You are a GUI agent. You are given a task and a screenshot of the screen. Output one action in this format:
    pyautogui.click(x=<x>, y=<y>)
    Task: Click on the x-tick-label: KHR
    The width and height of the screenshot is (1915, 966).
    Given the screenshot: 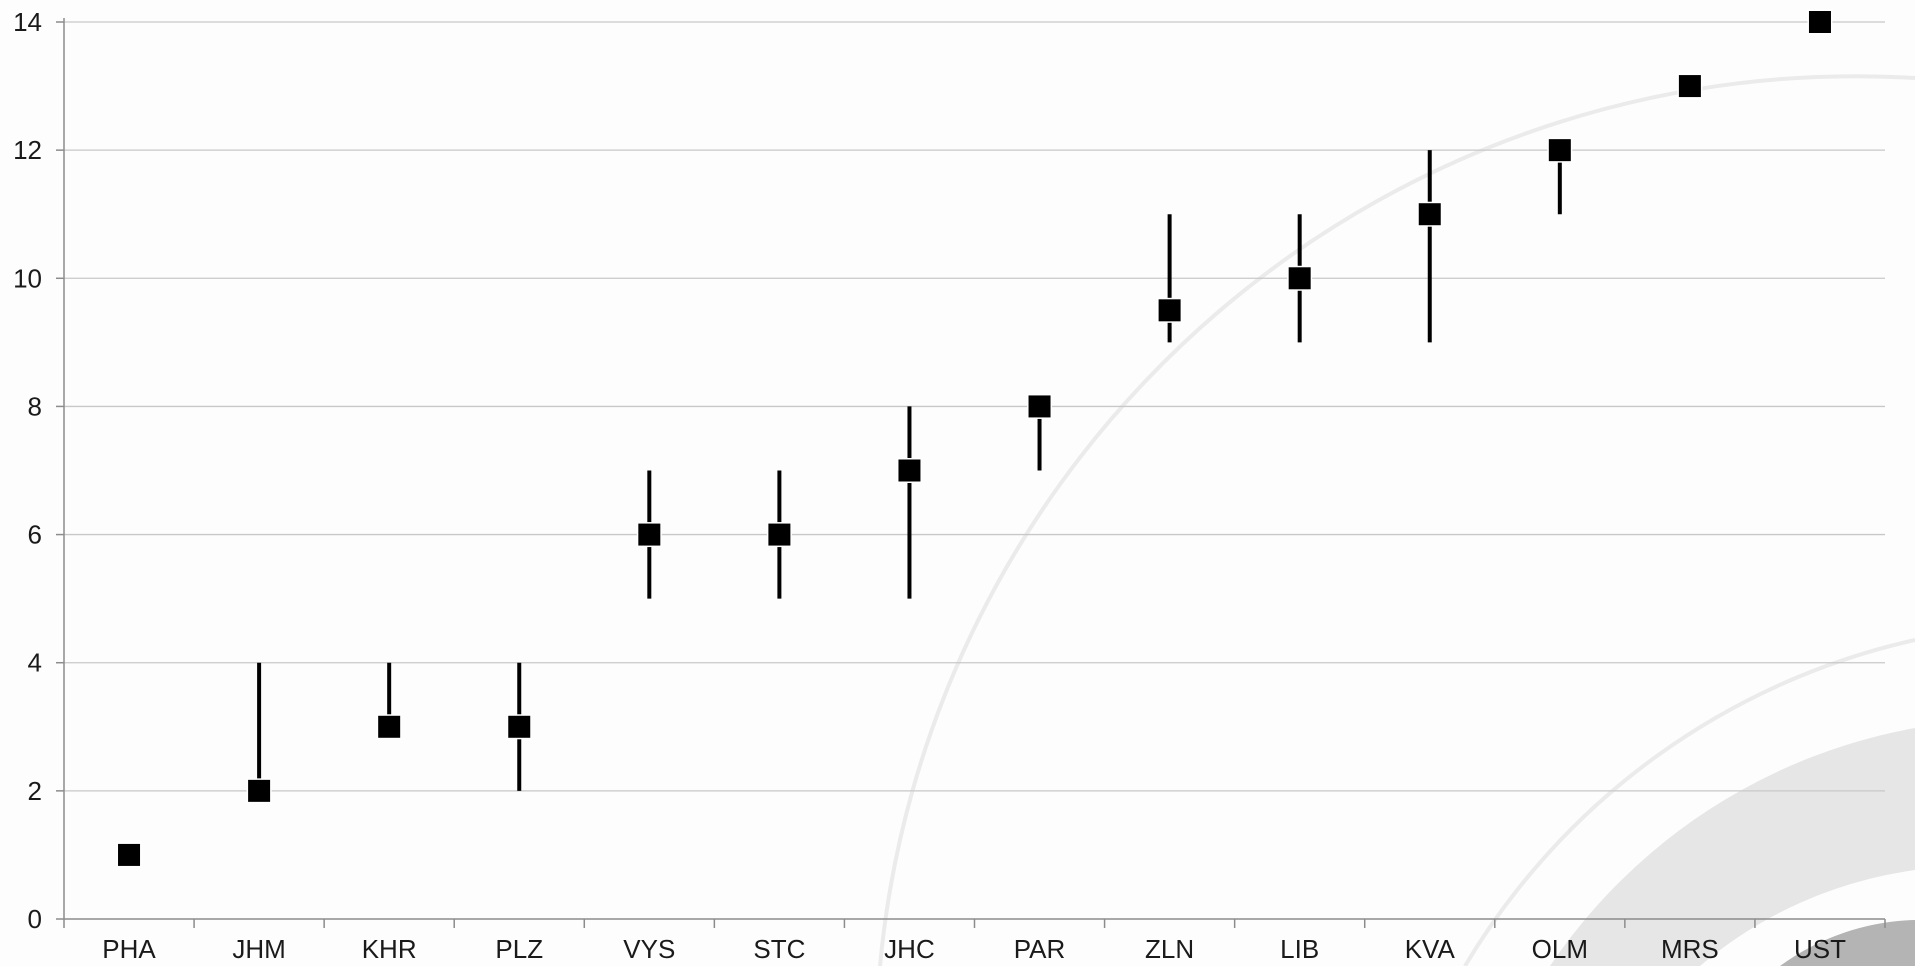 What is the action you would take?
    pyautogui.click(x=389, y=949)
    